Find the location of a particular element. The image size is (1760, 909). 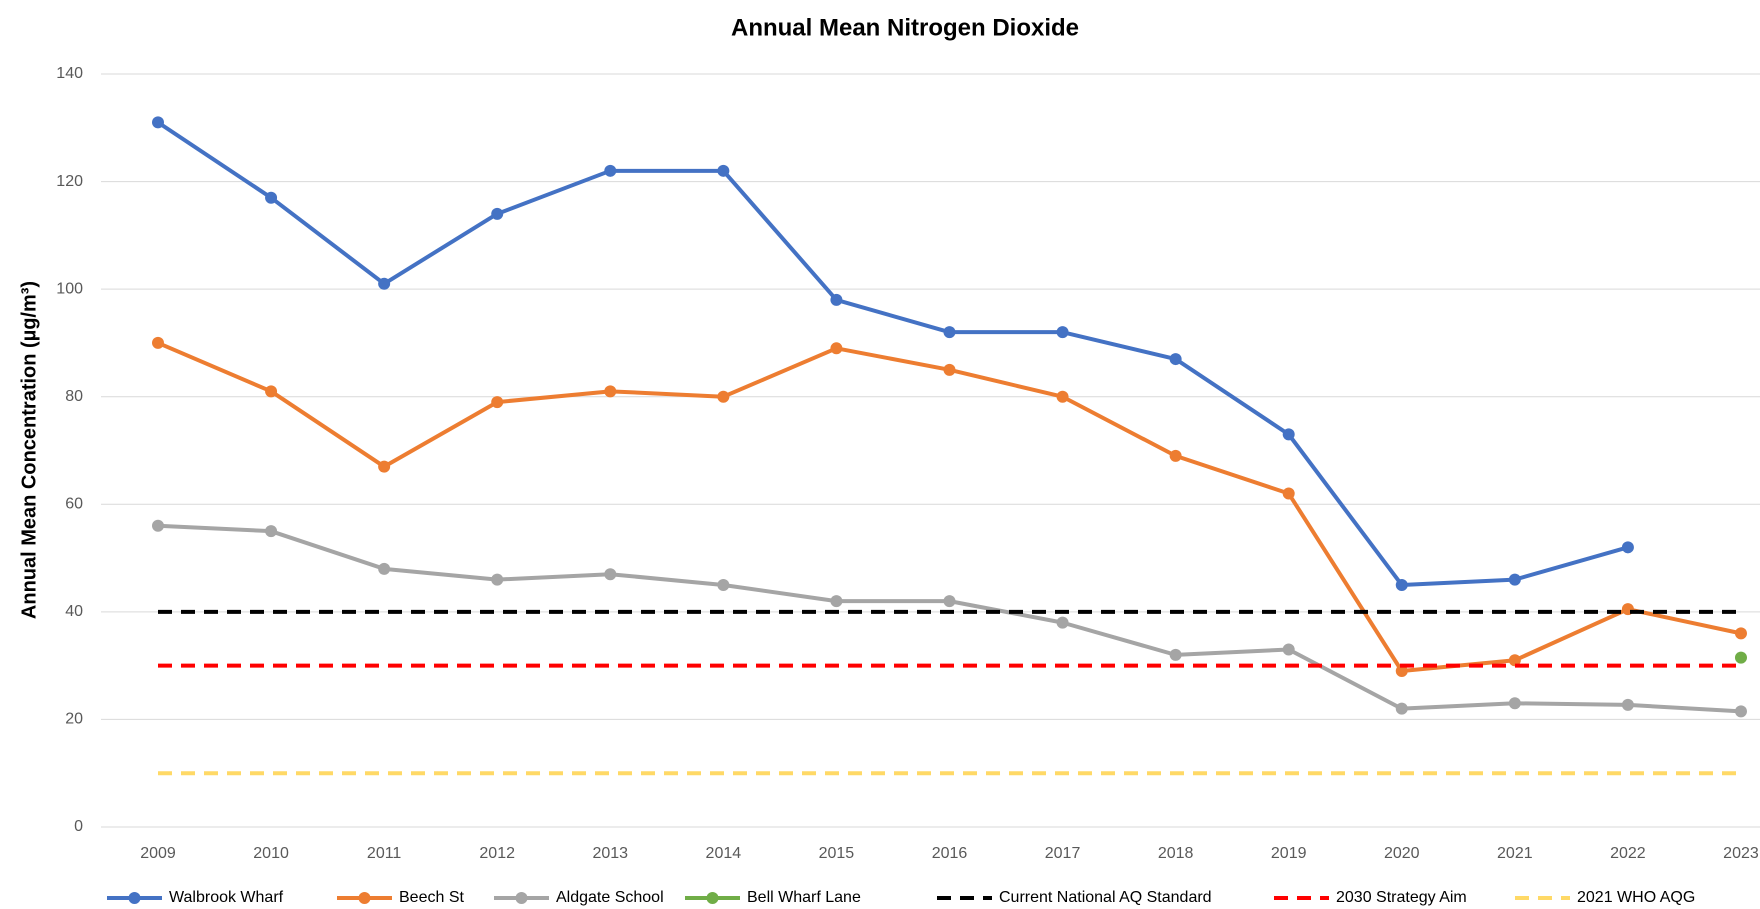

x-tick-label: 2017 is located at coordinates (1063, 853).